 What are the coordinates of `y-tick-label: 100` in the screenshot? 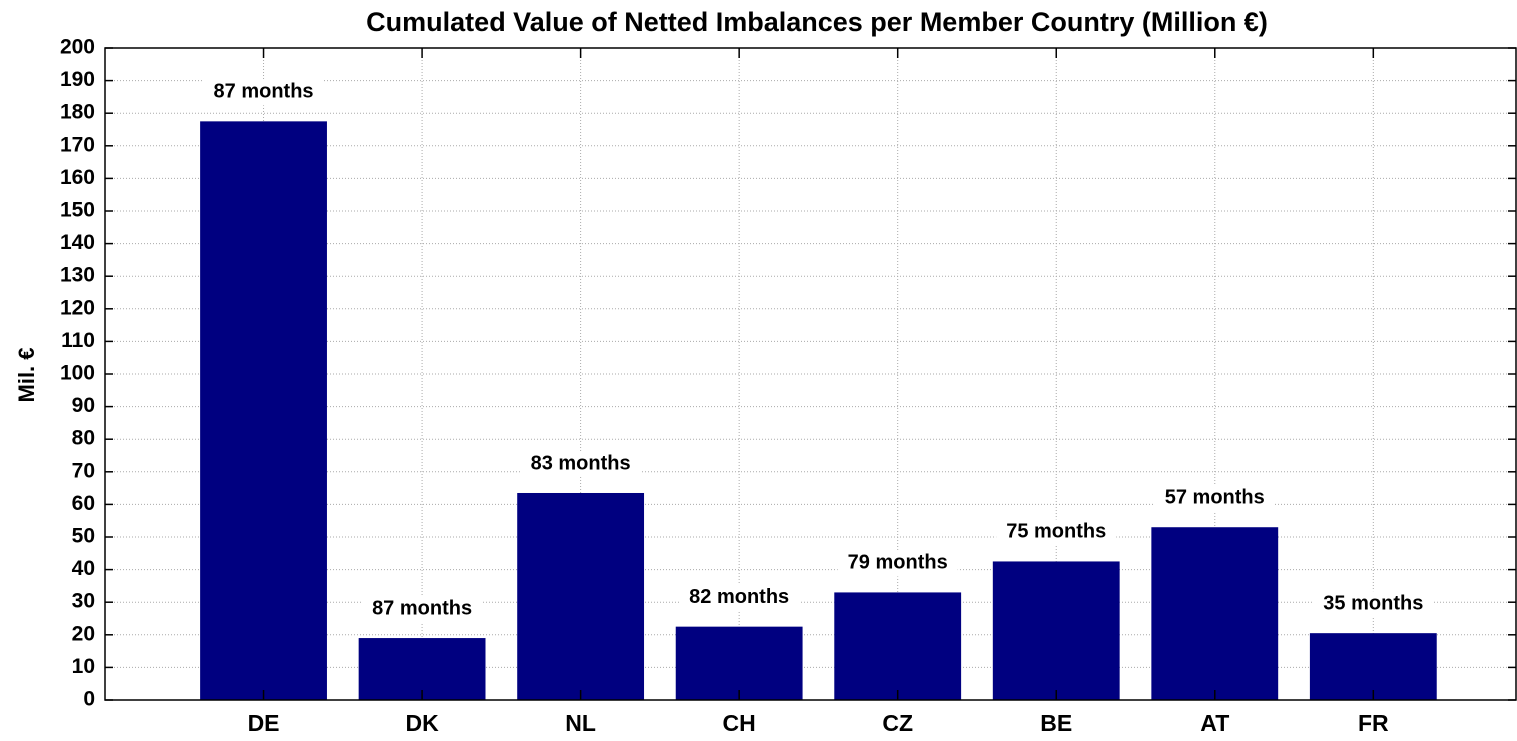 It's located at (77, 373).